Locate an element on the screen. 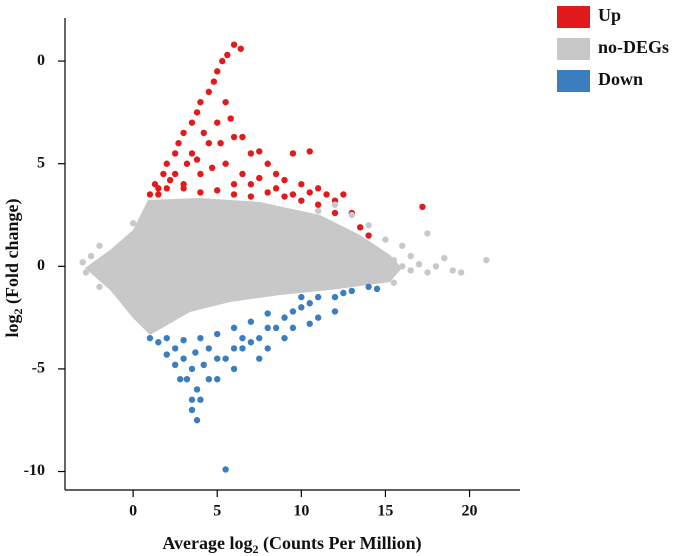 The width and height of the screenshot is (682, 556). x-title-main: Average log is located at coordinates (207, 543).